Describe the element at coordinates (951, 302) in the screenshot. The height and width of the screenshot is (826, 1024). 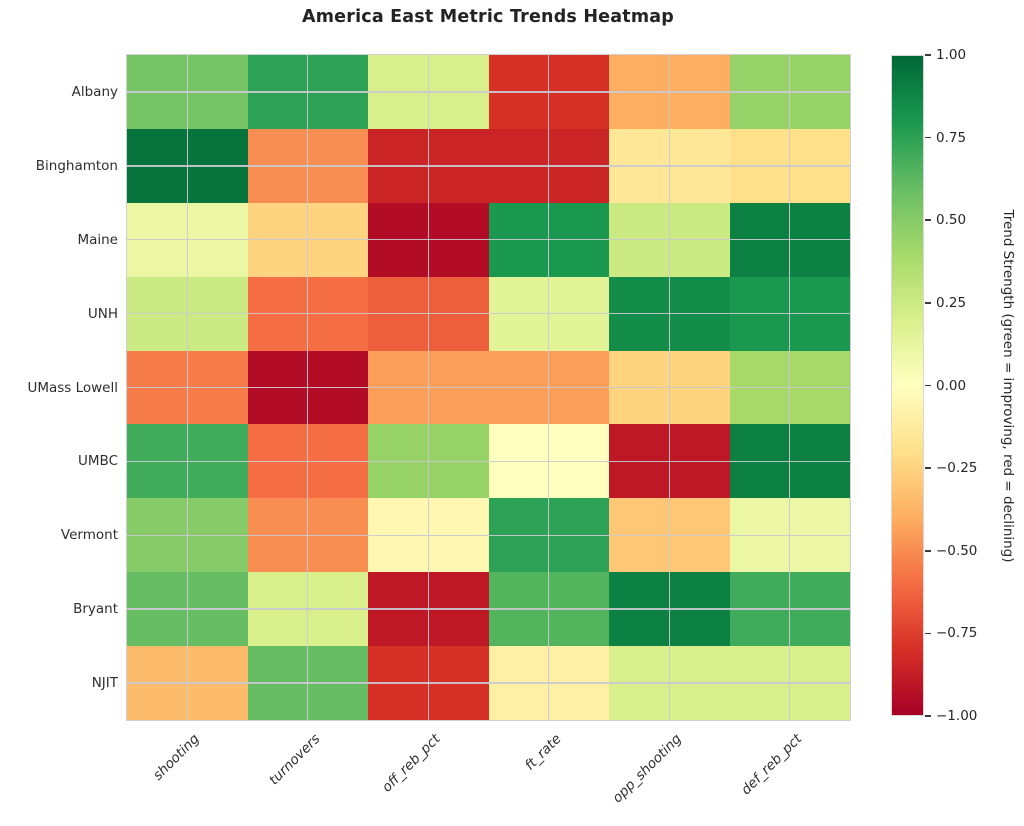
I see `colorbar-tick-label: 0.25` at that location.